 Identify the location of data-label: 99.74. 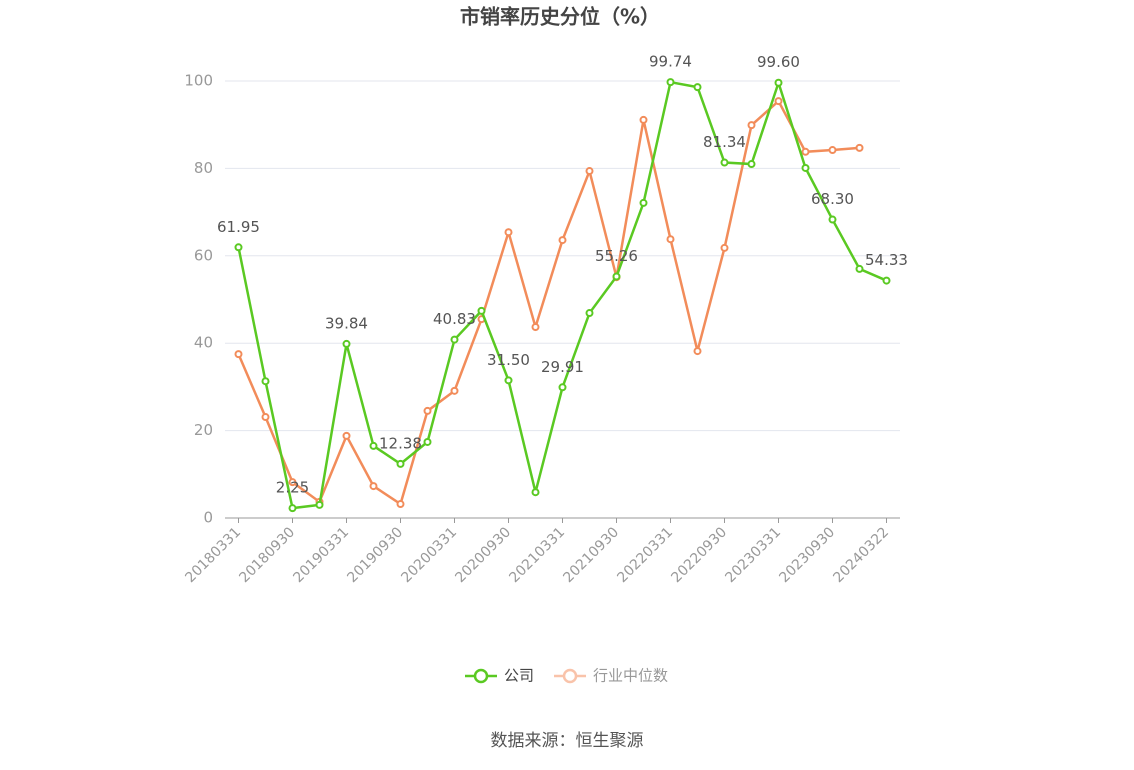
(670, 62).